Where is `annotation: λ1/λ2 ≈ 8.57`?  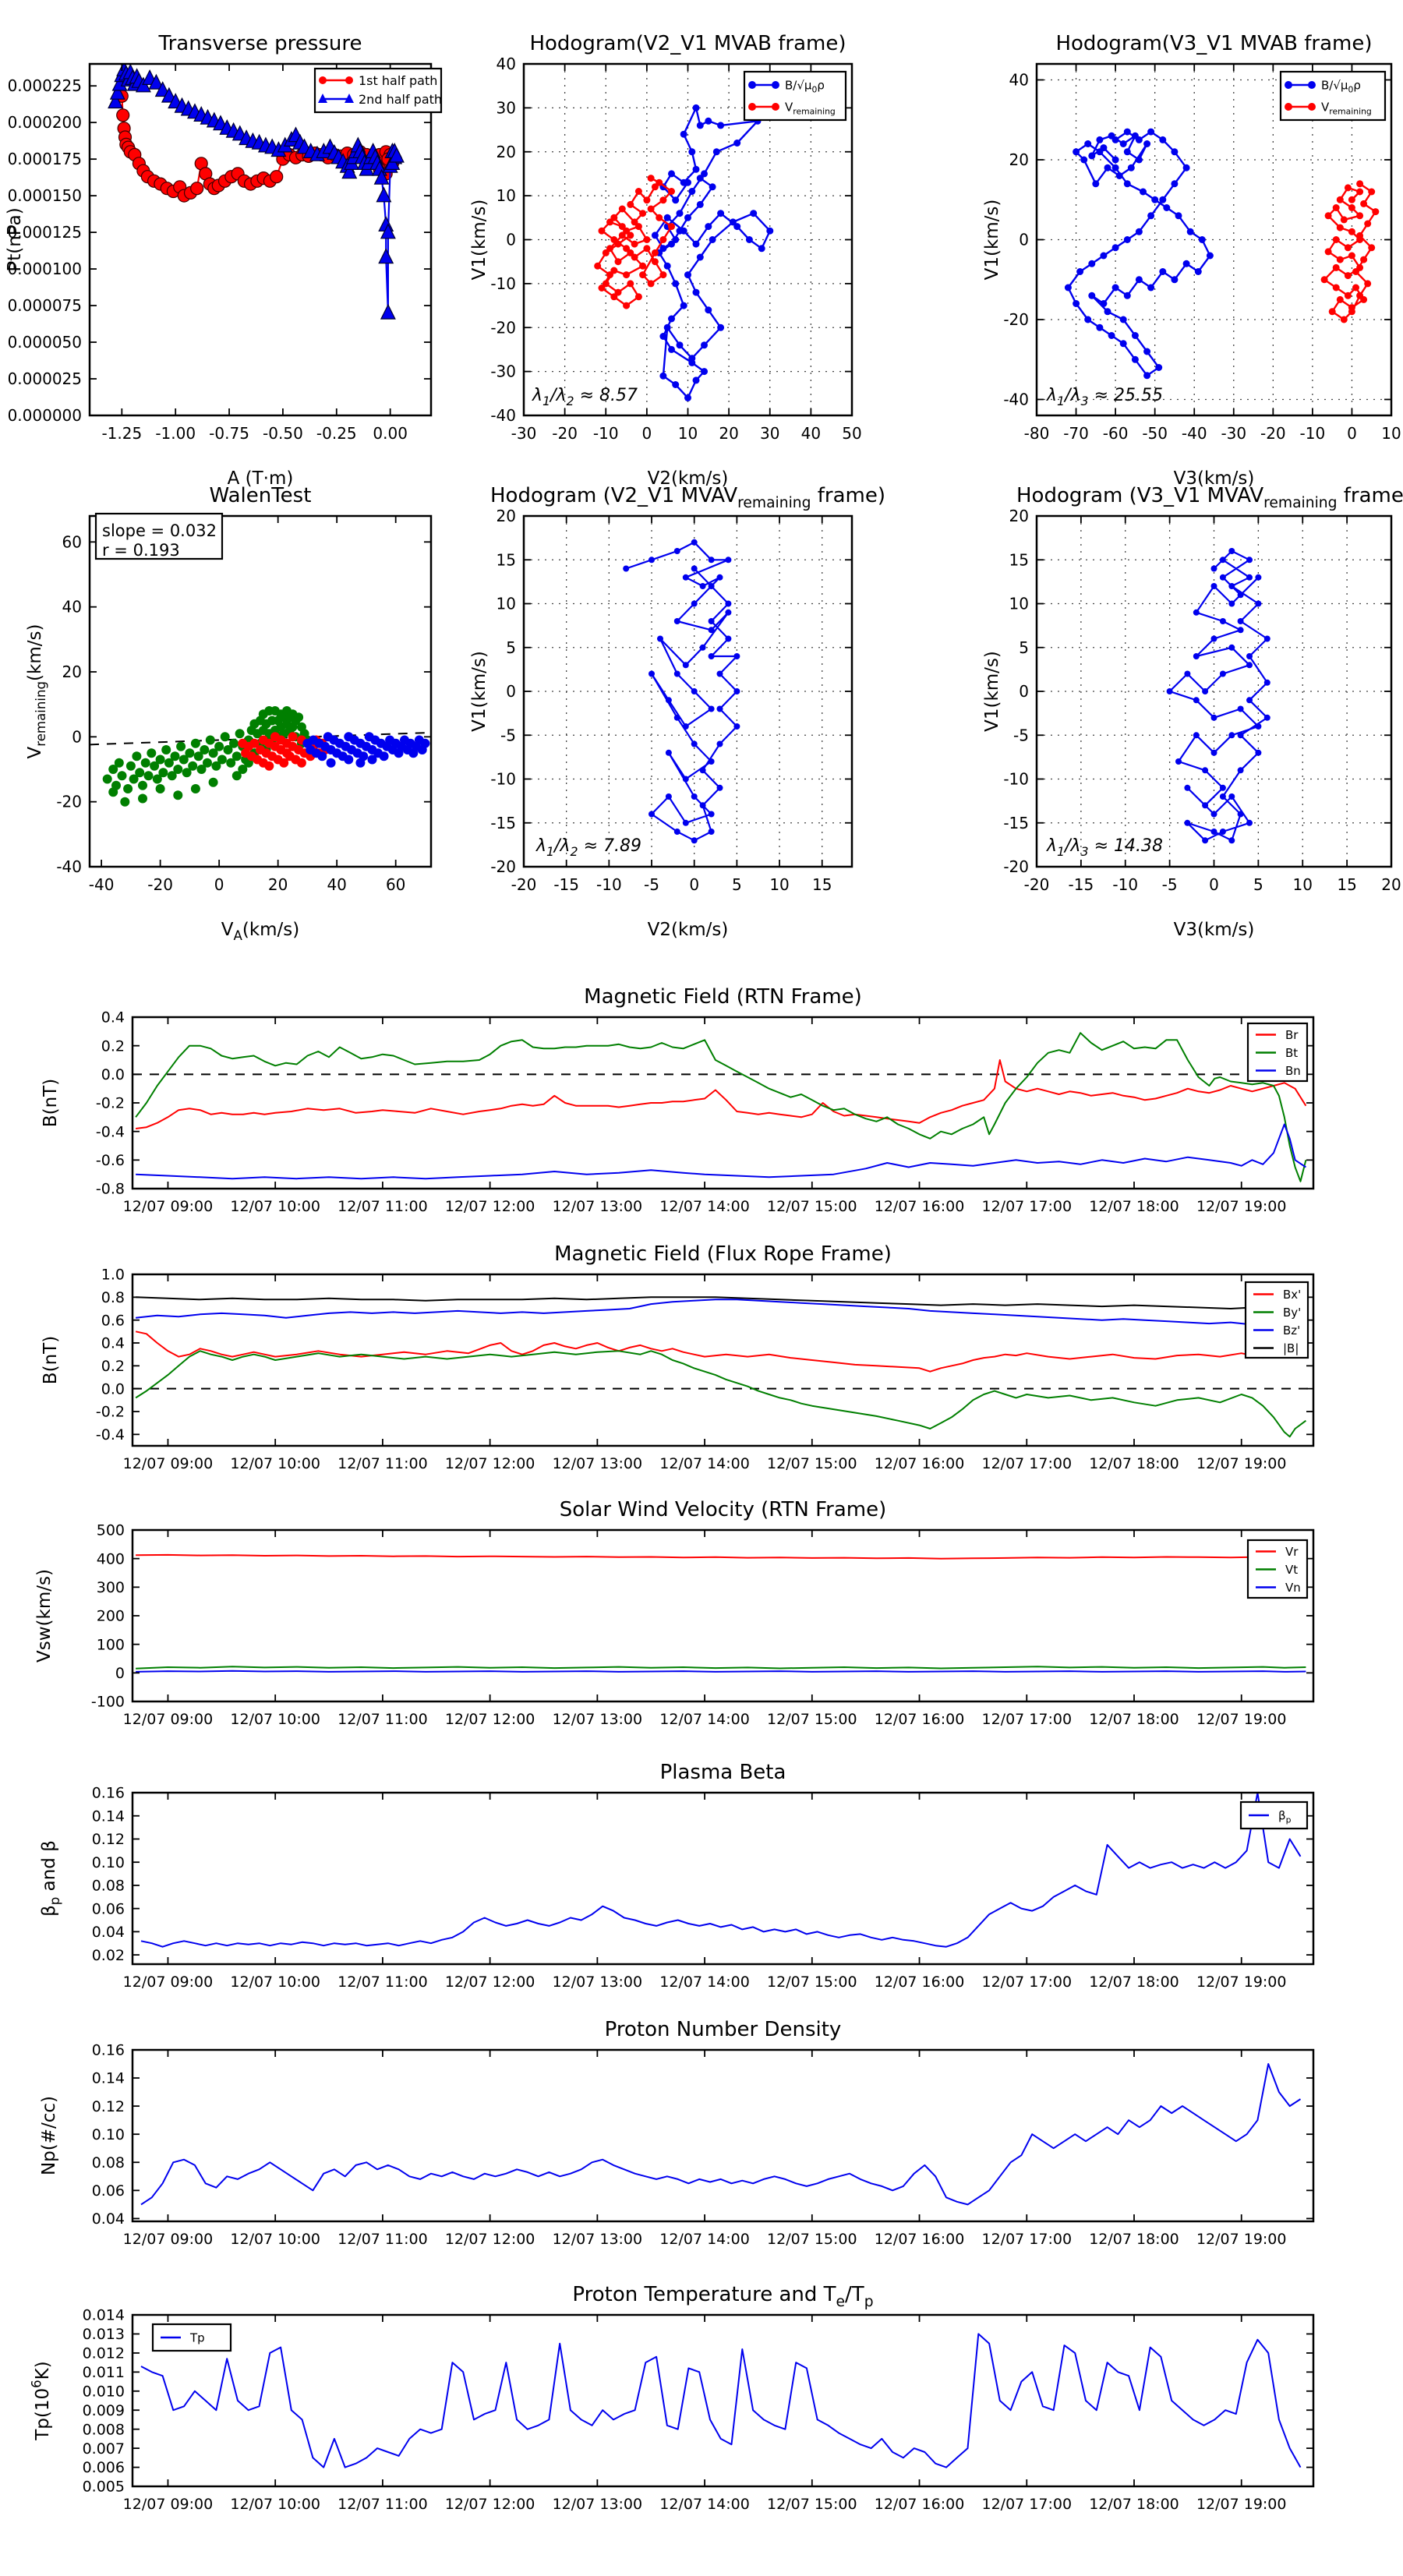 annotation: λ1/λ2 ≈ 8.57 is located at coordinates (585, 397).